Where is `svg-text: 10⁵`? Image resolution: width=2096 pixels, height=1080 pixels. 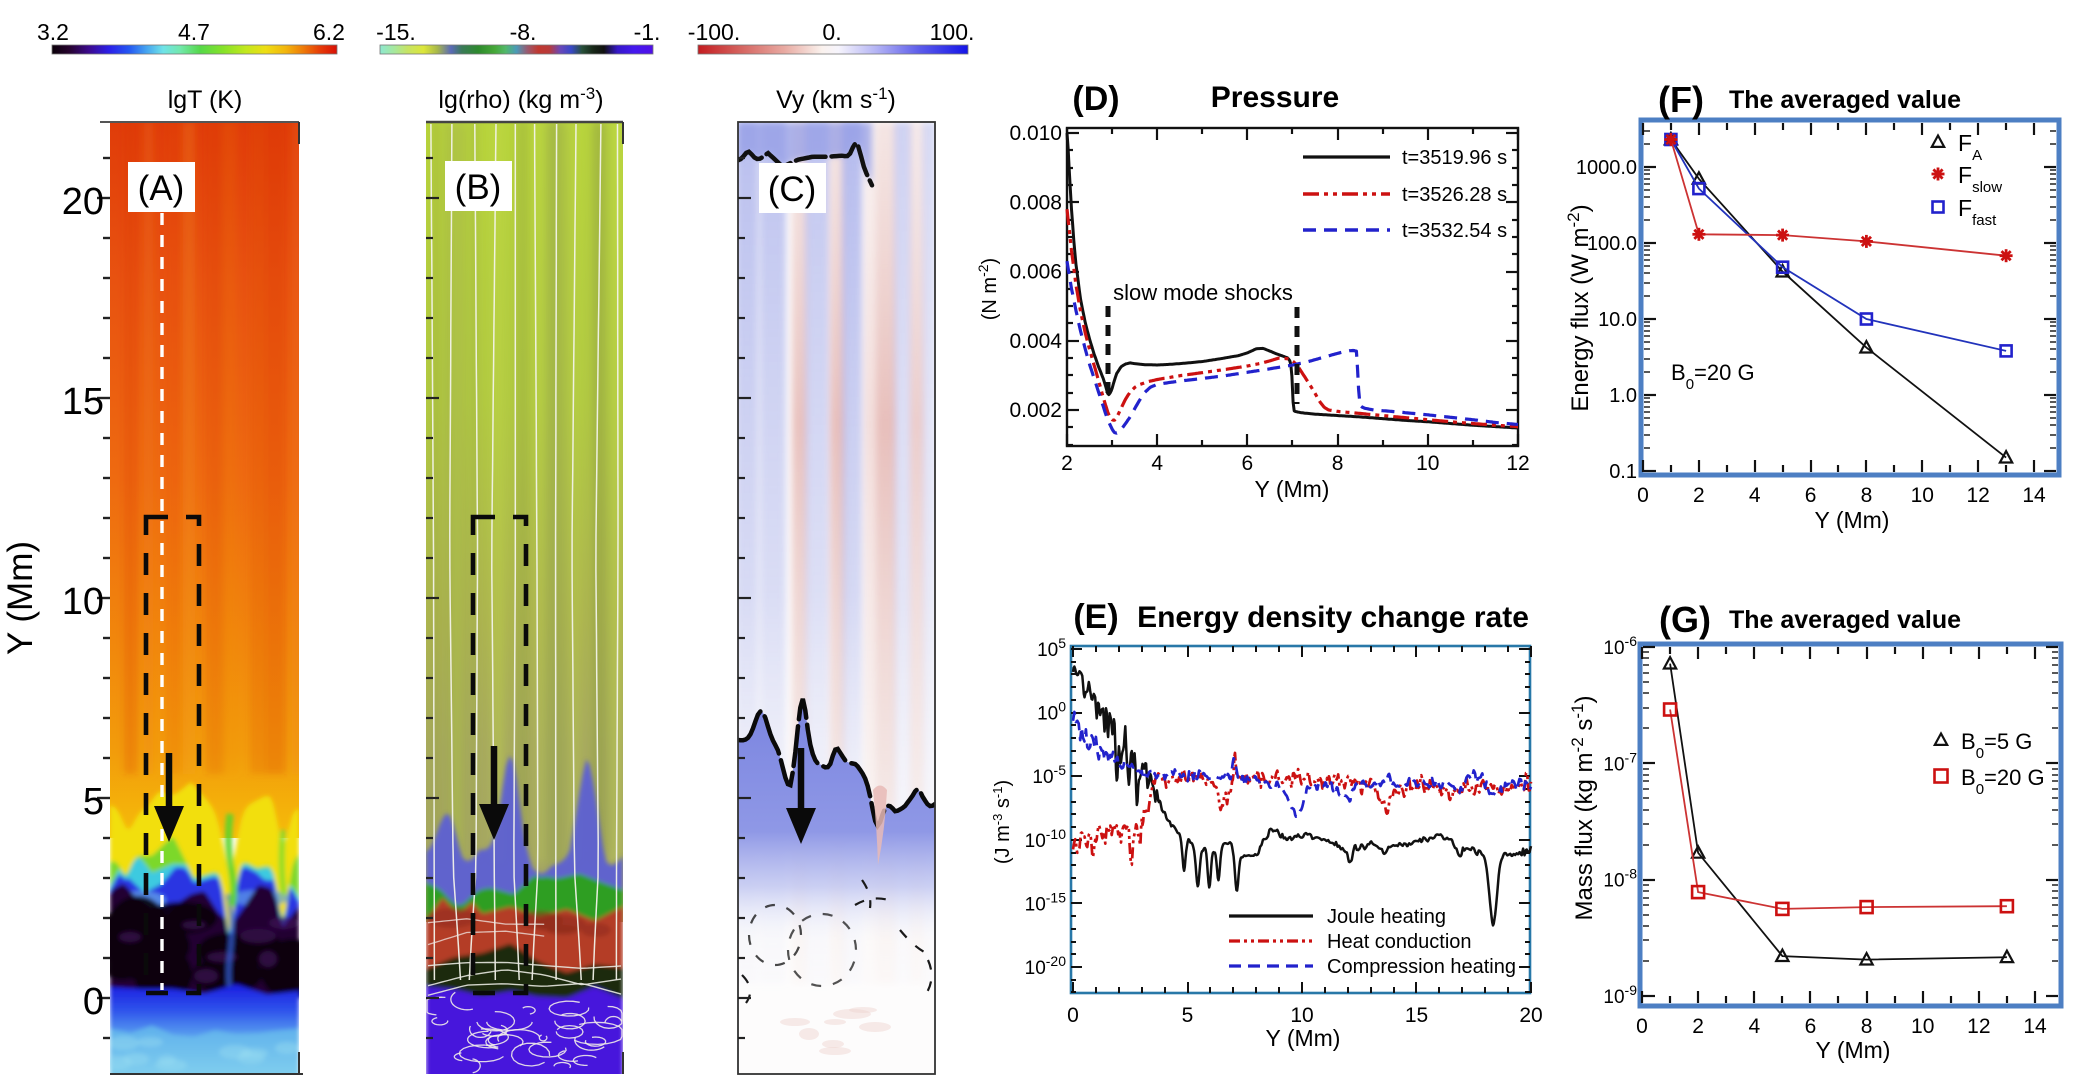
svg-text: 10⁵ is located at coordinates (1051, 648).